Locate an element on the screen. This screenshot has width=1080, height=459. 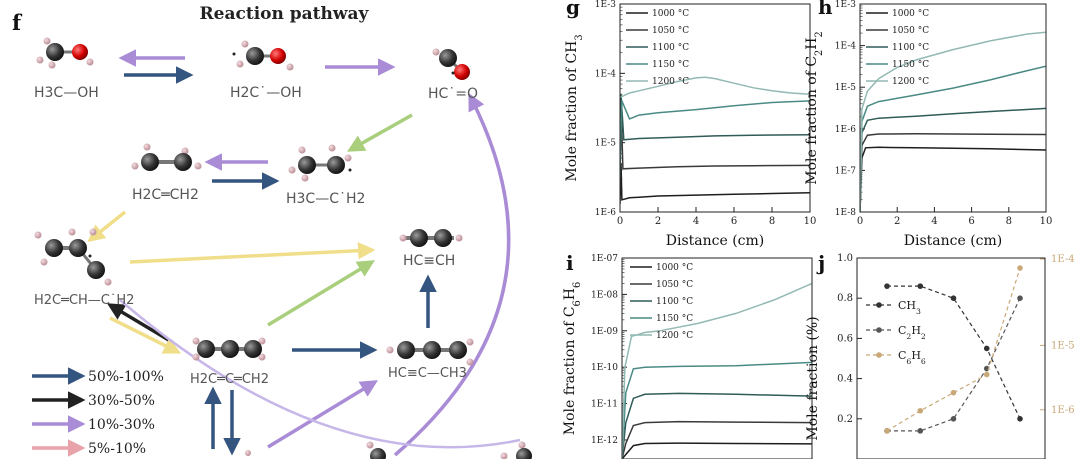
xtick-label-g-5: 10 is located at coordinates (810, 221).